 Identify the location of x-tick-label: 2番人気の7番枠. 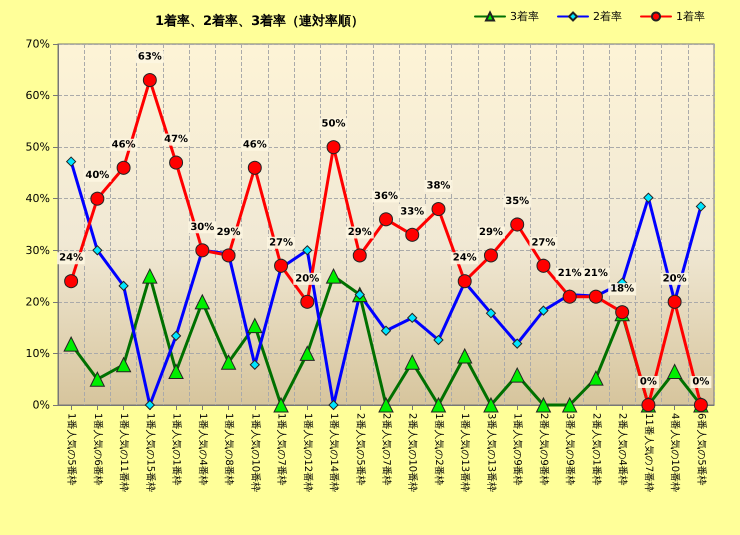
(386, 449).